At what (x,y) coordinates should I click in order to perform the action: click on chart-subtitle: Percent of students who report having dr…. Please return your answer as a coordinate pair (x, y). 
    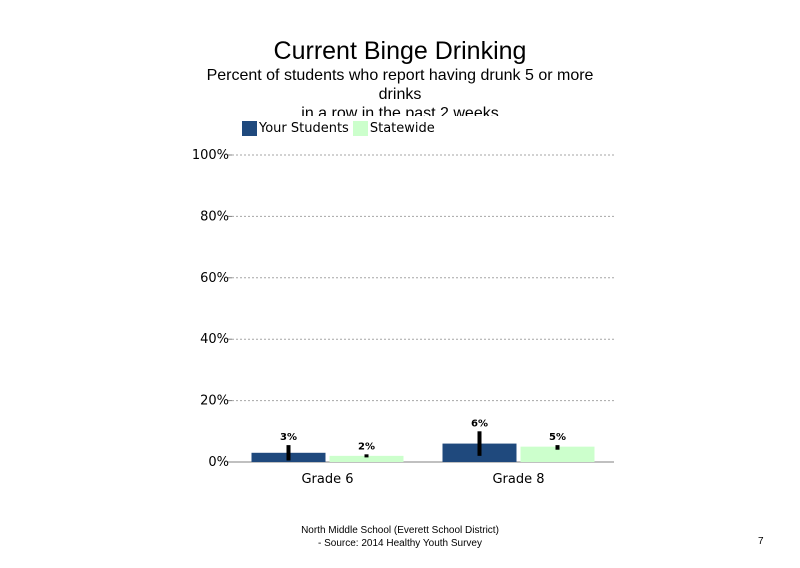
    Looking at the image, I should click on (400, 91).